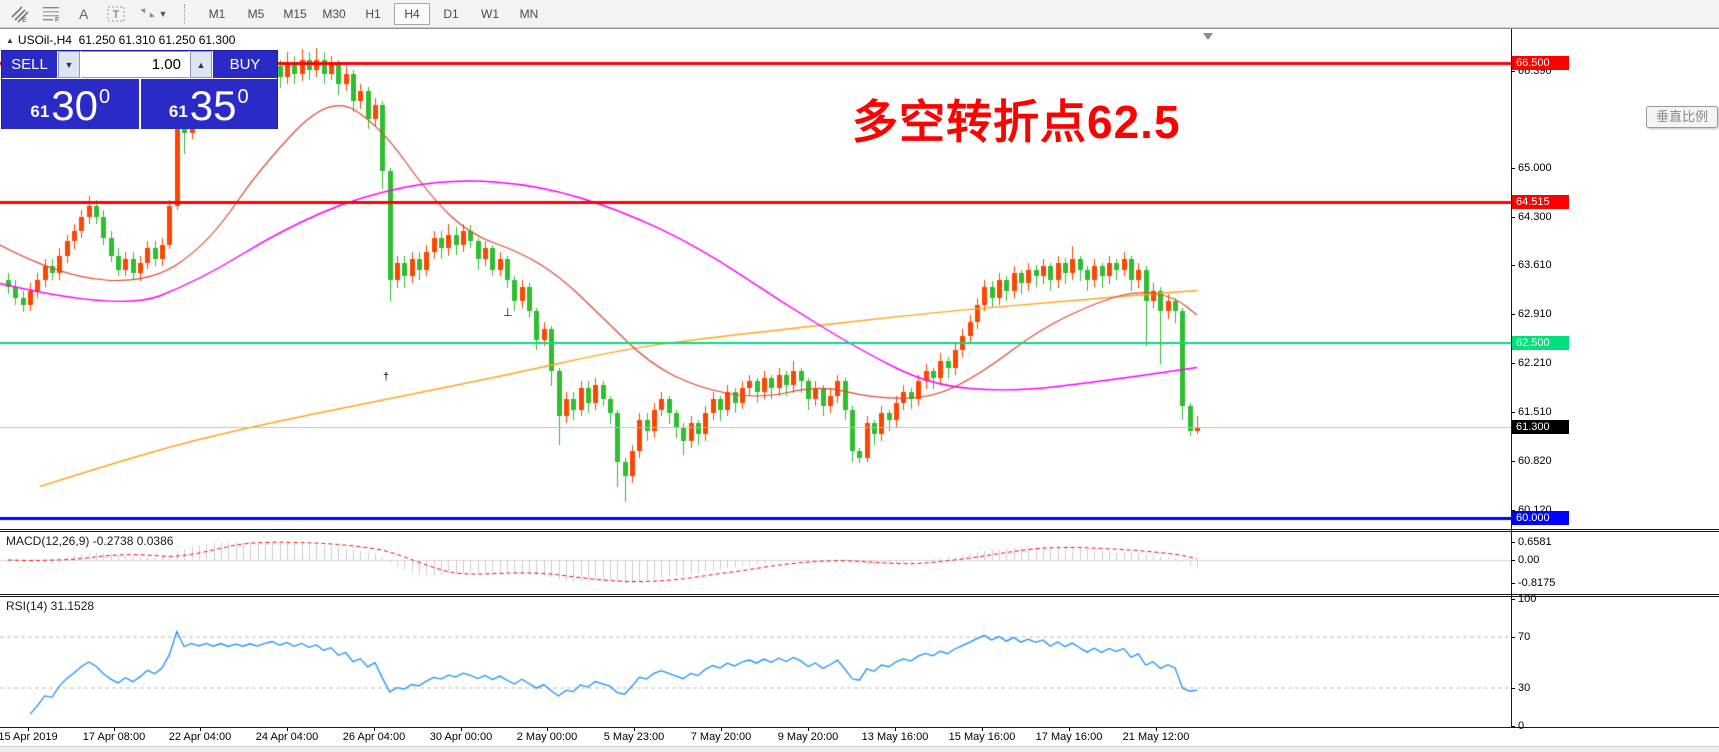 The height and width of the screenshot is (752, 1719). What do you see at coordinates (57, 20) in the screenshot?
I see `svg-text: F` at bounding box center [57, 20].